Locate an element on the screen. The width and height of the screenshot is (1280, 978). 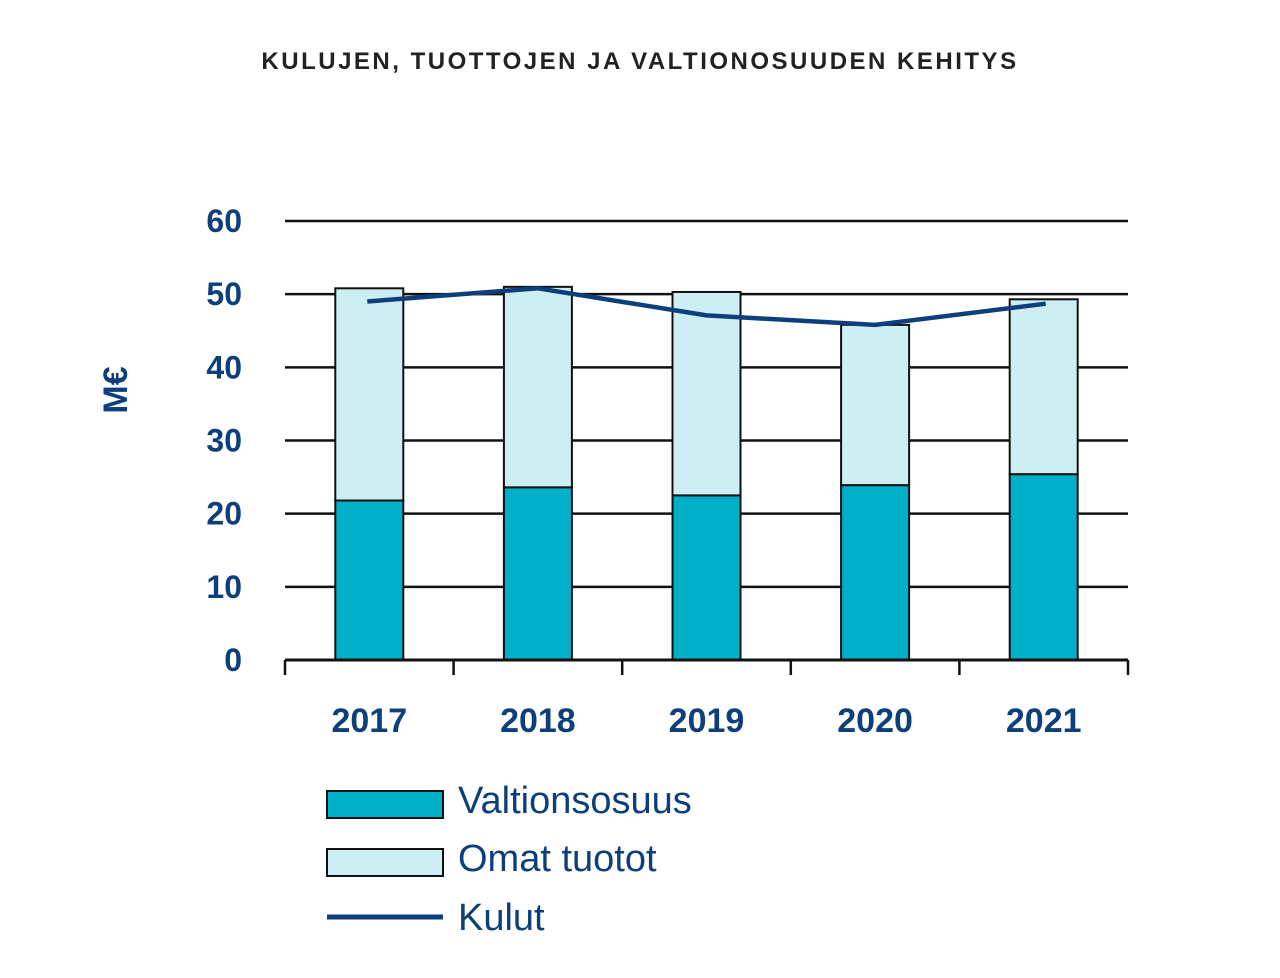
line-layer is located at coordinates (706, 307).